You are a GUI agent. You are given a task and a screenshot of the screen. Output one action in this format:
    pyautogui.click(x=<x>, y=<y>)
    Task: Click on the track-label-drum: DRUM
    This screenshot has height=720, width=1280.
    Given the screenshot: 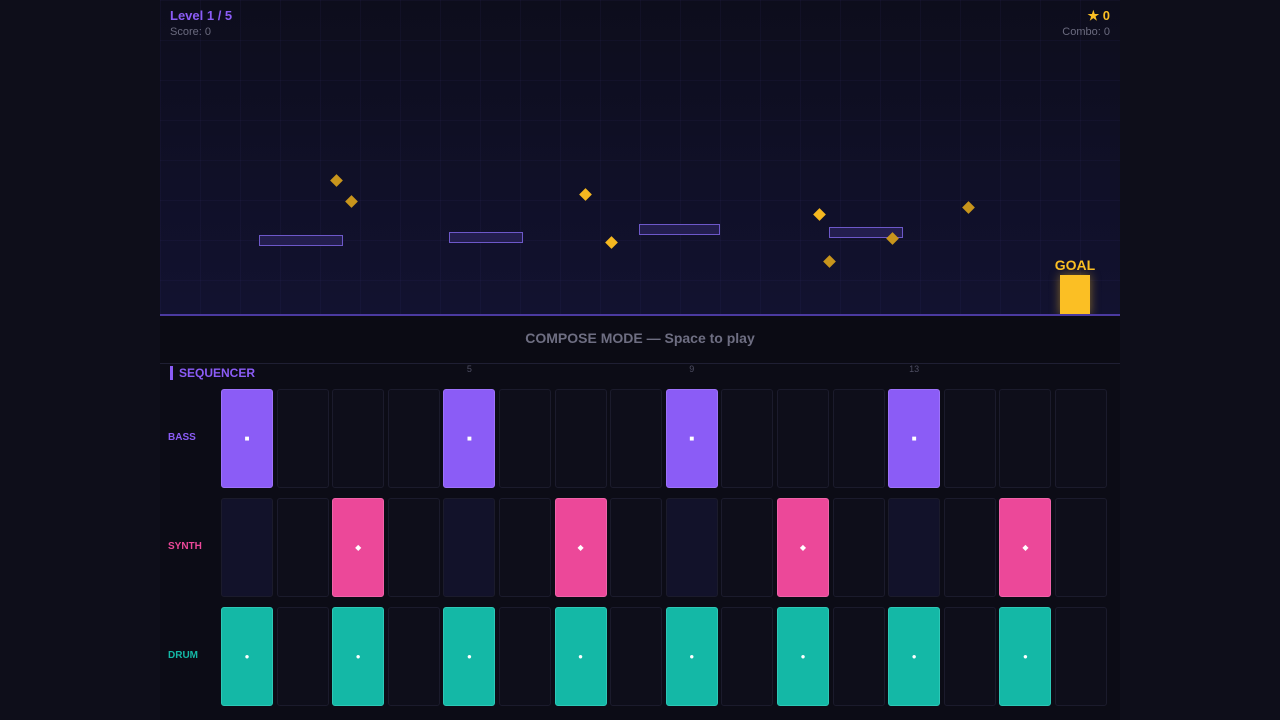 What is the action you would take?
    pyautogui.click(x=183, y=655)
    